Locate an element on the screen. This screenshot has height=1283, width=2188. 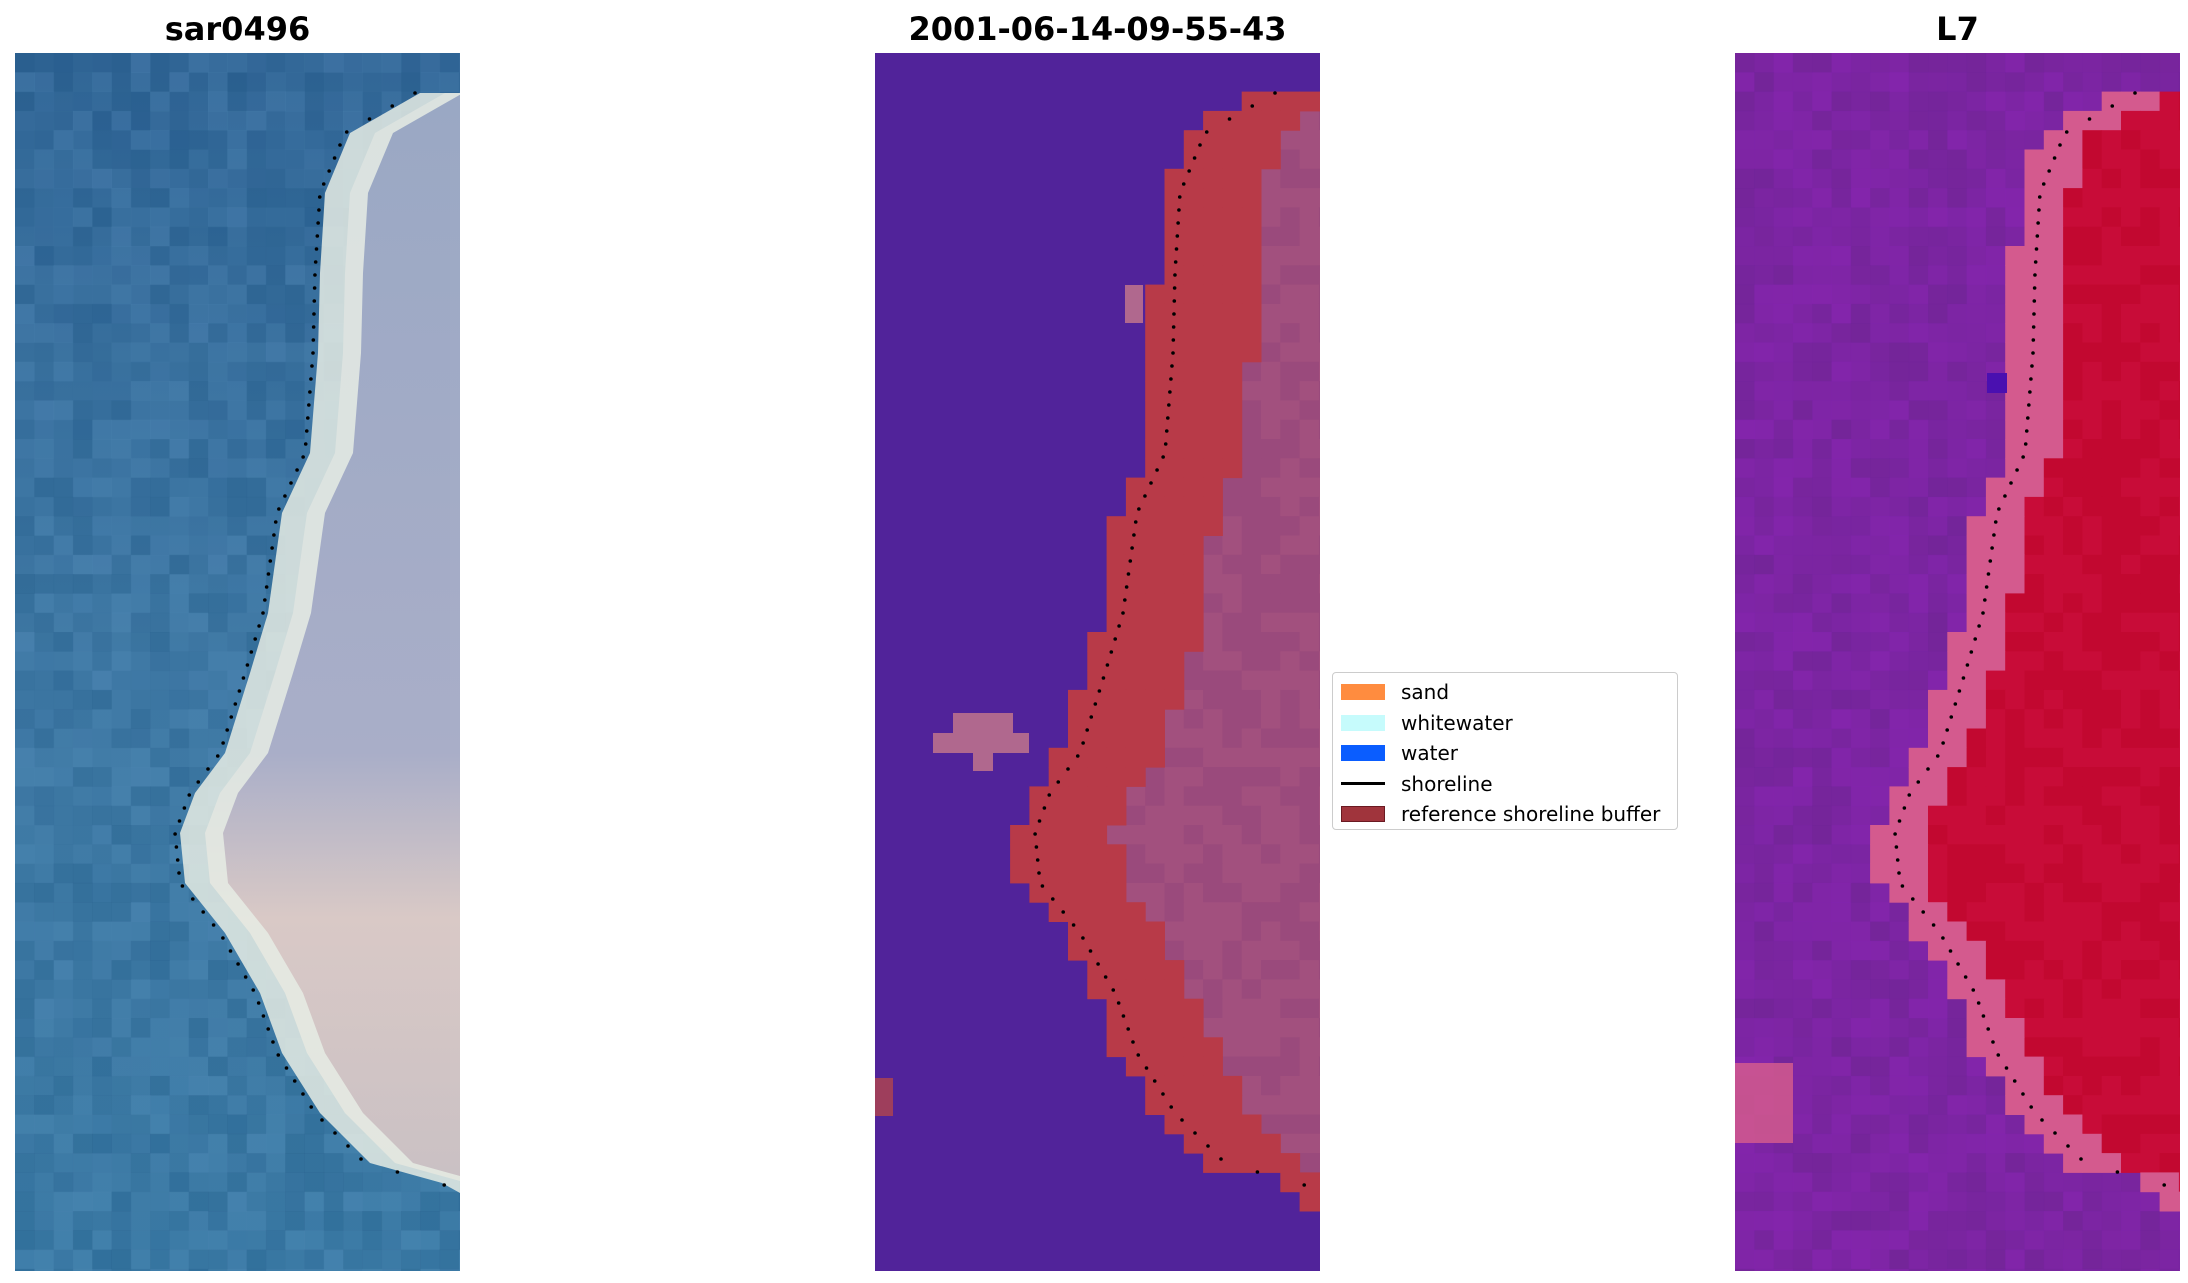
panel-title-sensor: L7 is located at coordinates (1957, 29).